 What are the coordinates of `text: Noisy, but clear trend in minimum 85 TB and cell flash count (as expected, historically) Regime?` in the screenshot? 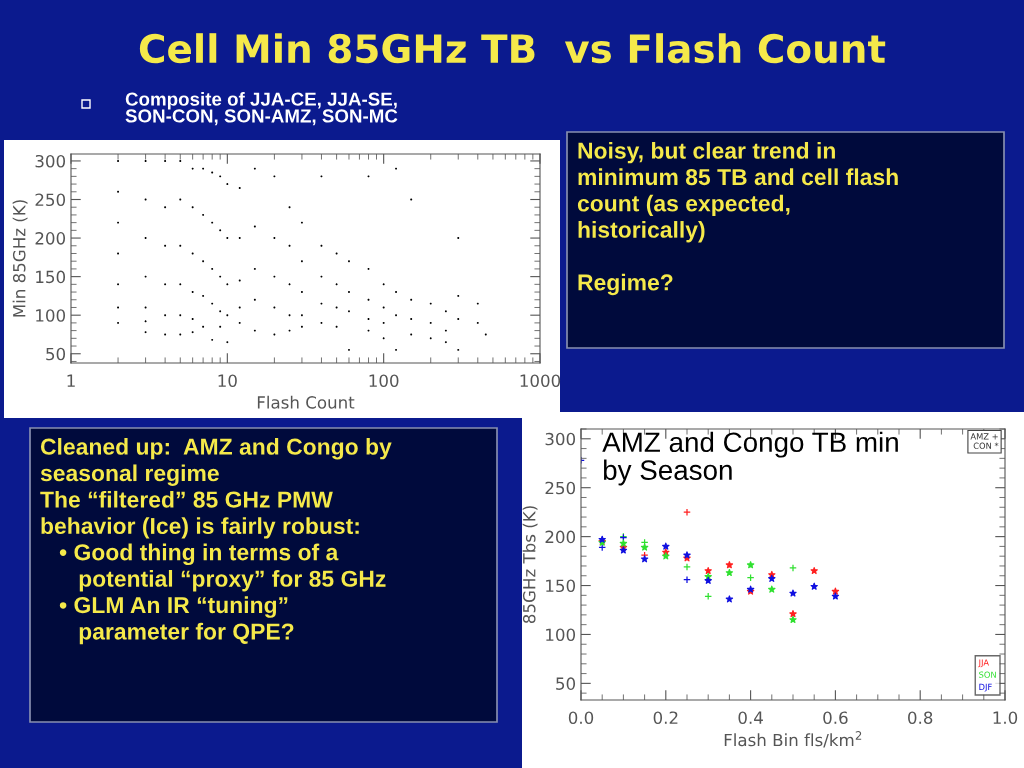 It's located at (737, 219).